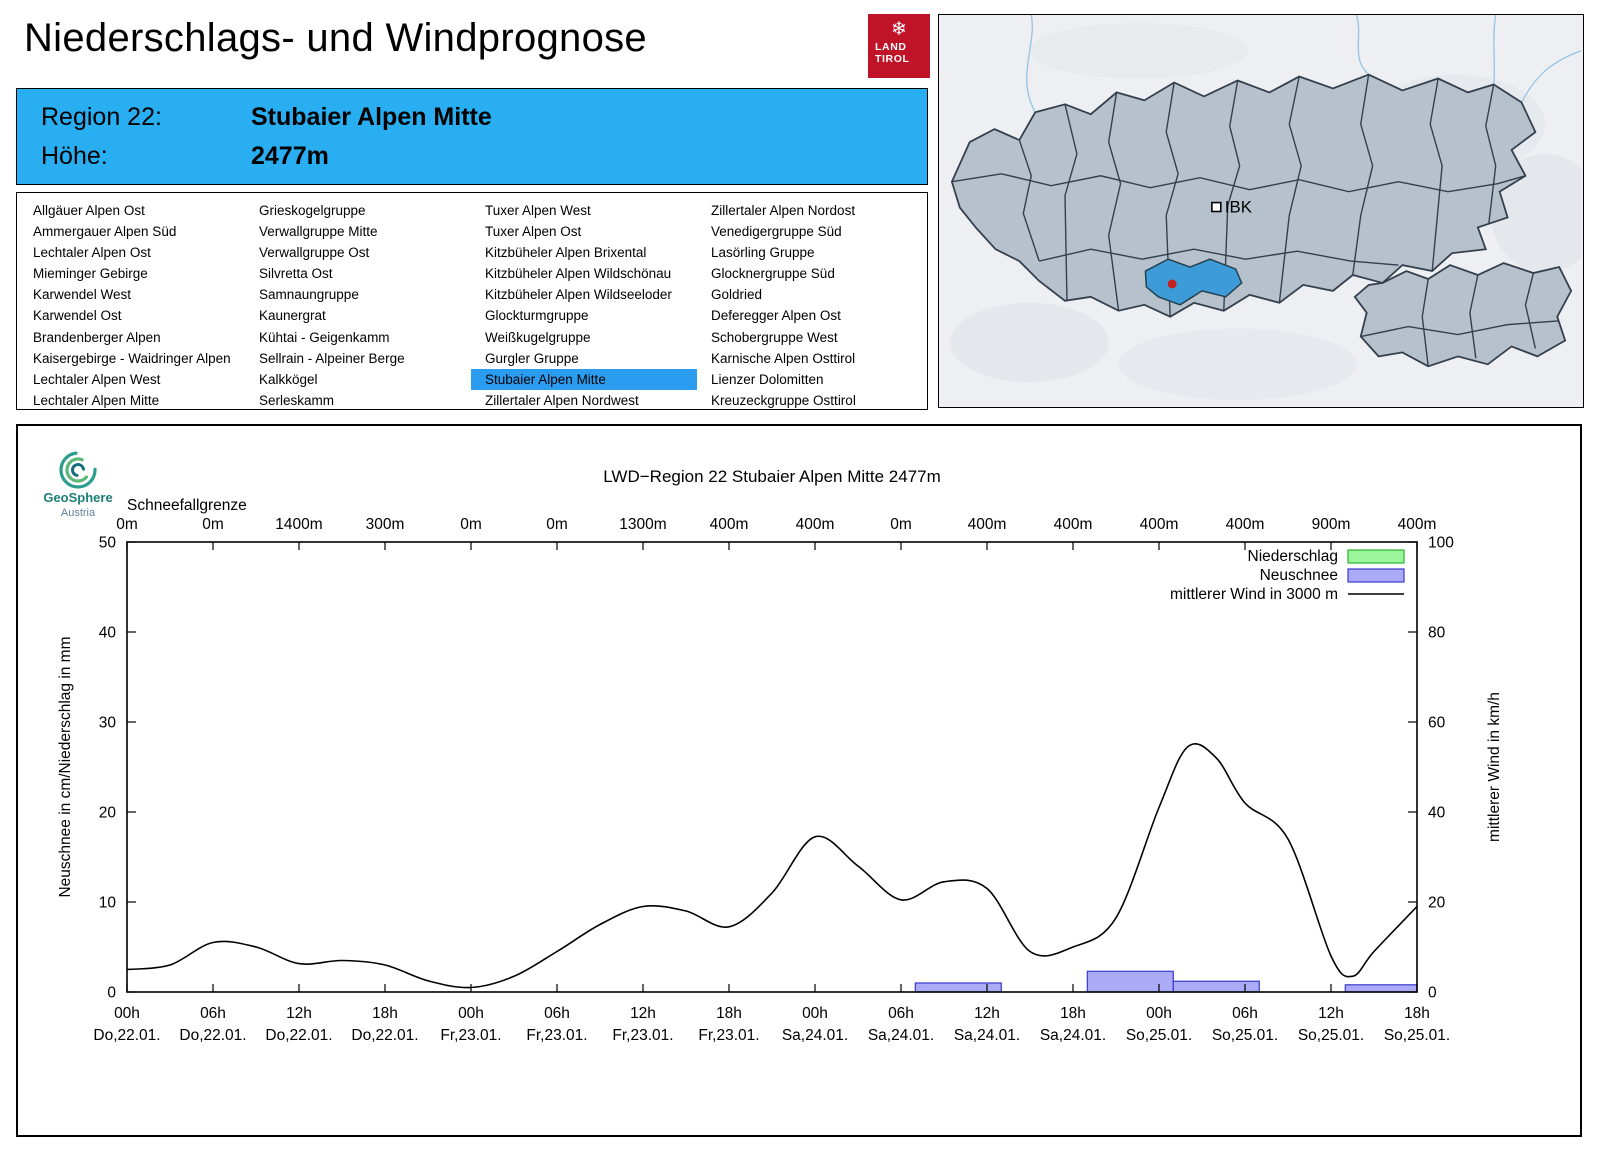 The image size is (1600, 1153). What do you see at coordinates (312, 210) in the screenshot?
I see `region-list-item: Grieskogelgruppe` at bounding box center [312, 210].